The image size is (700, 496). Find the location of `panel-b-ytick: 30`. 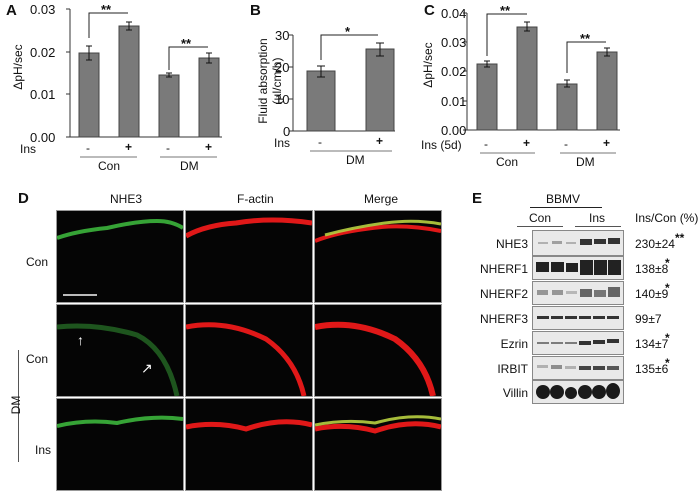

panel-b-ytick: 30 is located at coordinates (282, 35).